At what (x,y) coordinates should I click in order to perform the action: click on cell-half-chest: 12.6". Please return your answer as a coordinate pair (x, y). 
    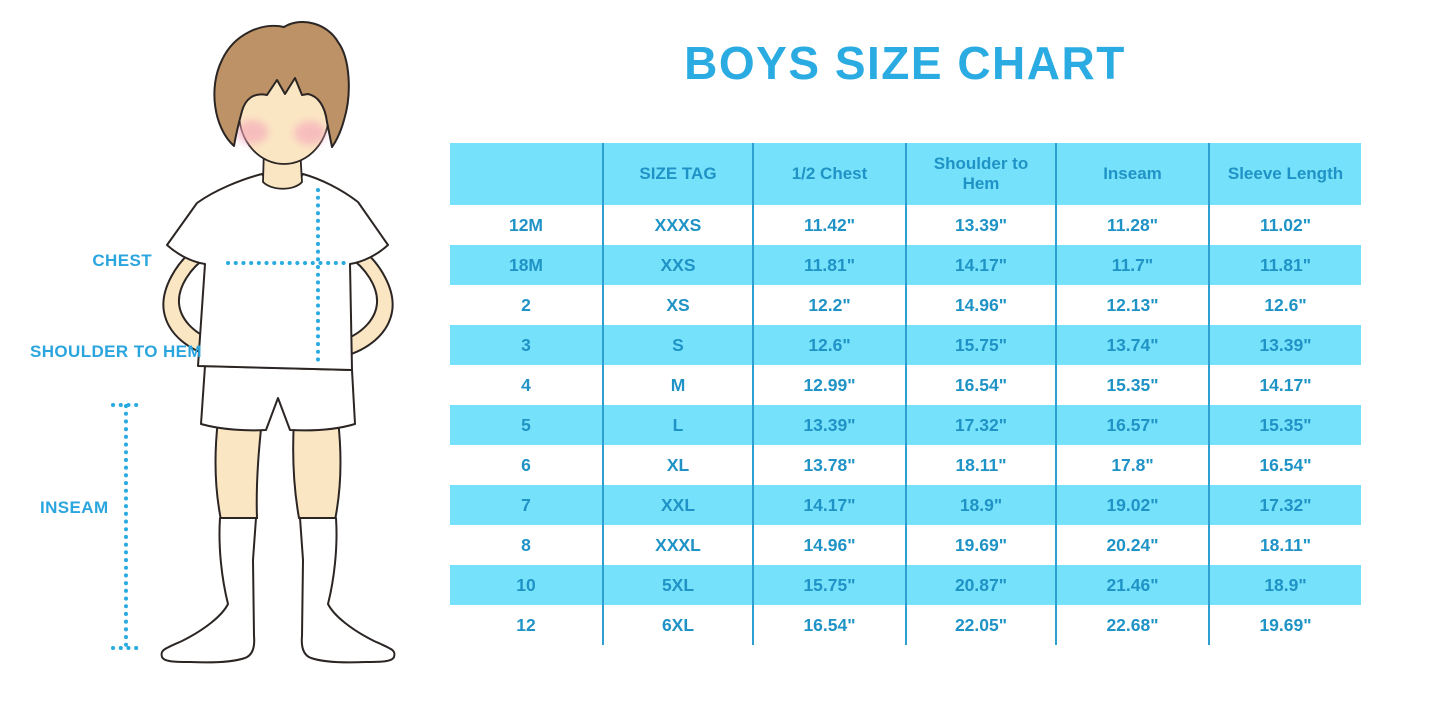
    Looking at the image, I should click on (828, 345).